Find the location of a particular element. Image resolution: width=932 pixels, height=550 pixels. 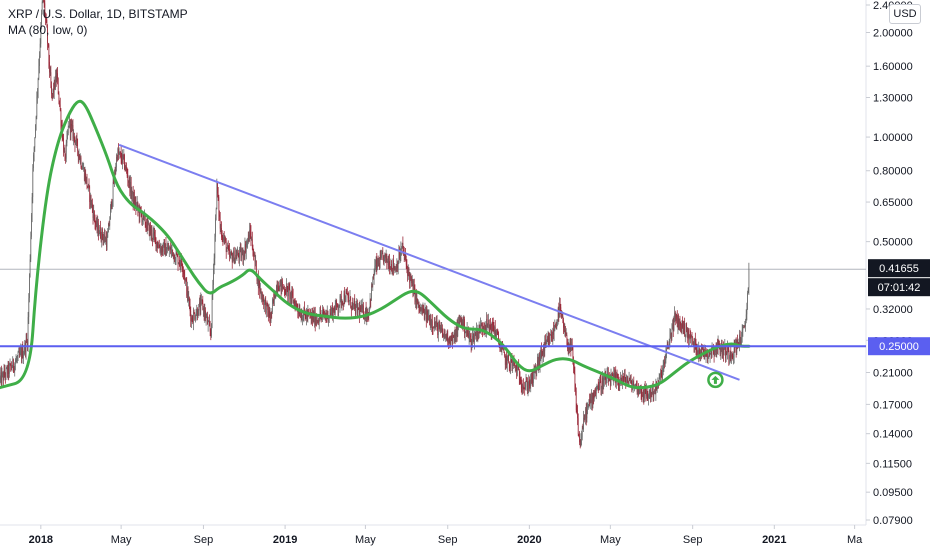

ma-legend: MA (80, low, 0) is located at coordinates (48, 30).